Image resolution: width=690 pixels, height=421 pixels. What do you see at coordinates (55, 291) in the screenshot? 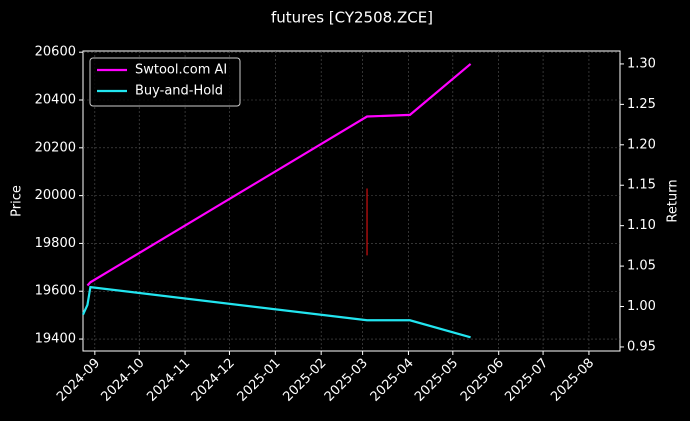
I see `y-tick-label: 19600` at bounding box center [55, 291].